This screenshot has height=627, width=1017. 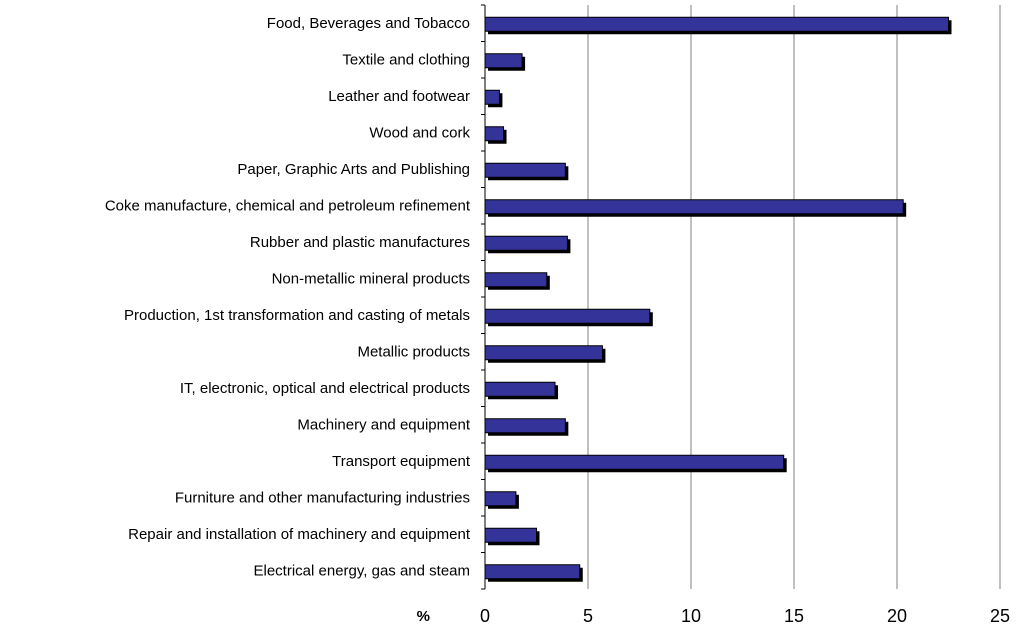 What do you see at coordinates (399, 96) in the screenshot?
I see `y-tick-label: Leather and footwear` at bounding box center [399, 96].